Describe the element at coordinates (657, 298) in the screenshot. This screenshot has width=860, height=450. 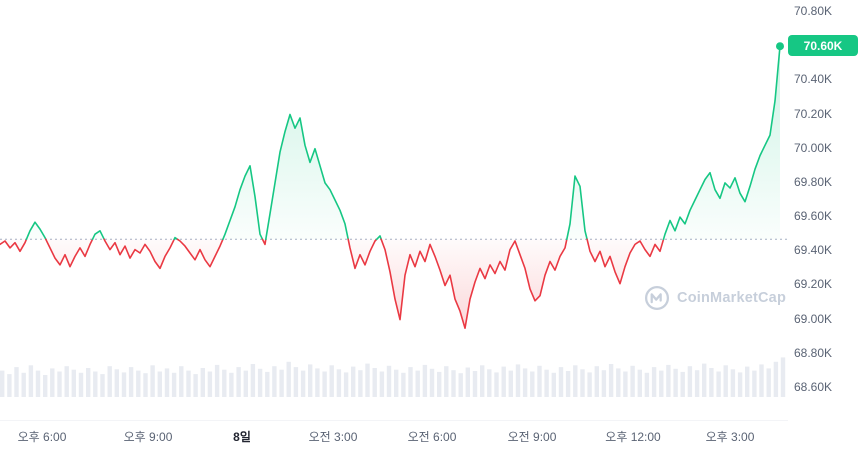
I see `coinmarketcap-logo-icon` at that location.